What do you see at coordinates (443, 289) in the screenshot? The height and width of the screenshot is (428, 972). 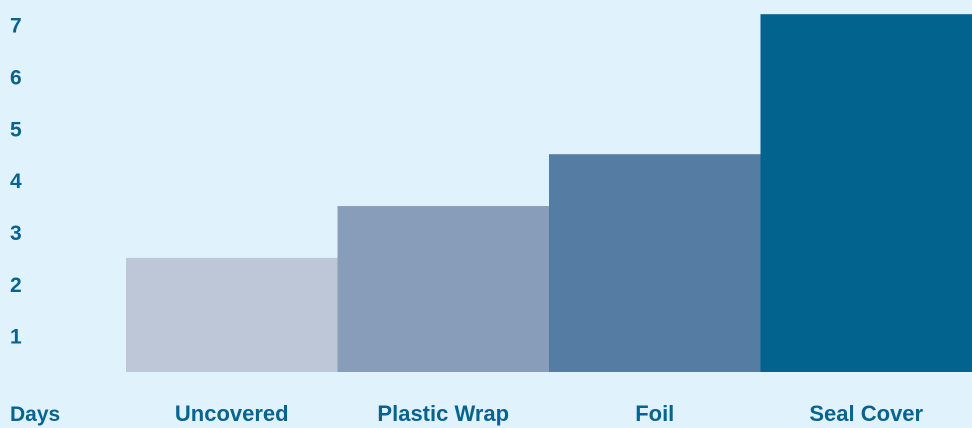 I see `bar-plastic-wrap` at bounding box center [443, 289].